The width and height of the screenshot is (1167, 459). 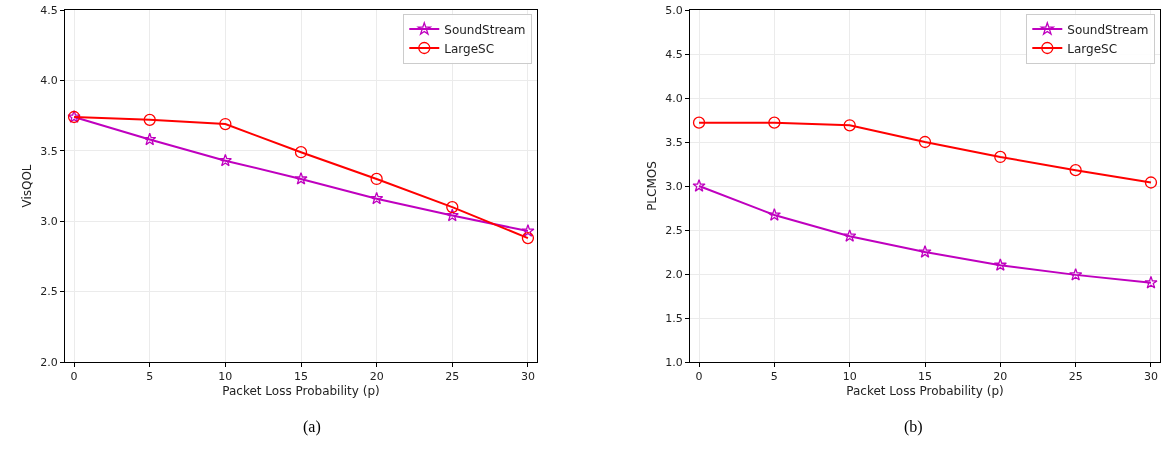 What do you see at coordinates (674, 10) in the screenshot?
I see `y-tick-label: 5.0` at bounding box center [674, 10].